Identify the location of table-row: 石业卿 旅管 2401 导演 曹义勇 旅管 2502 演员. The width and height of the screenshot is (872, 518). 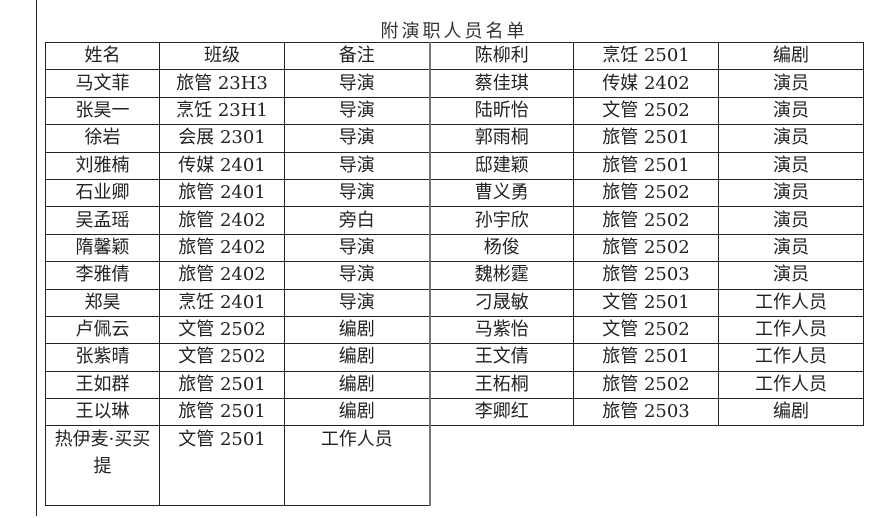
(454, 193).